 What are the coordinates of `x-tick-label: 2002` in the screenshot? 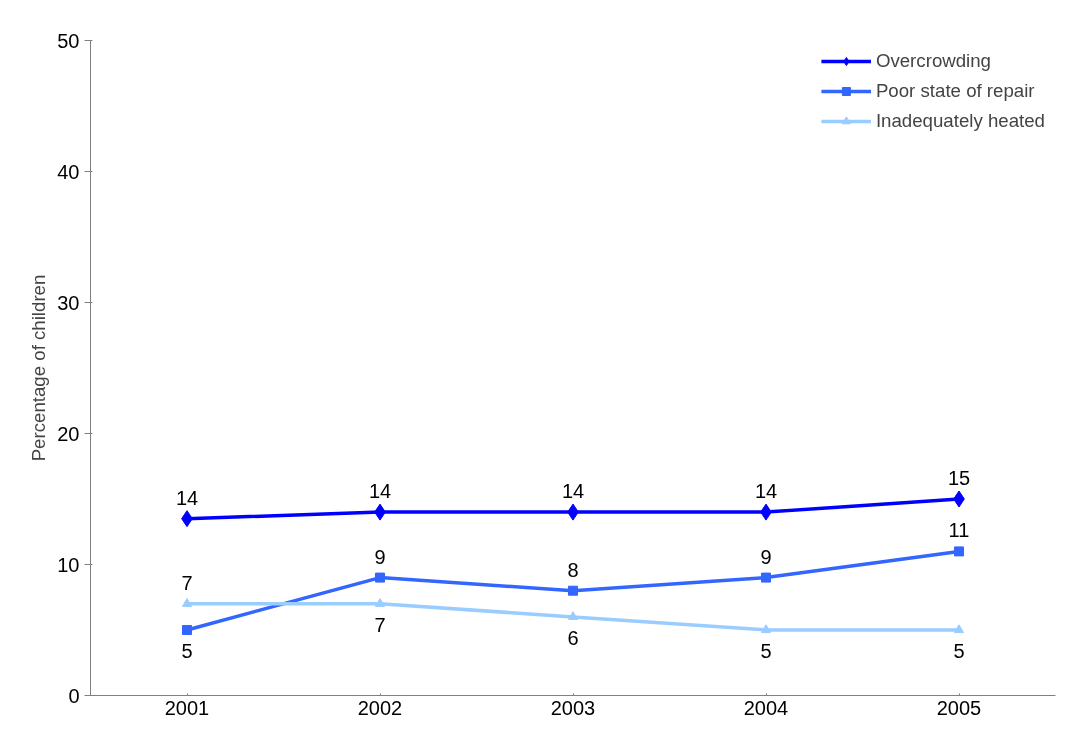 It's located at (380, 707).